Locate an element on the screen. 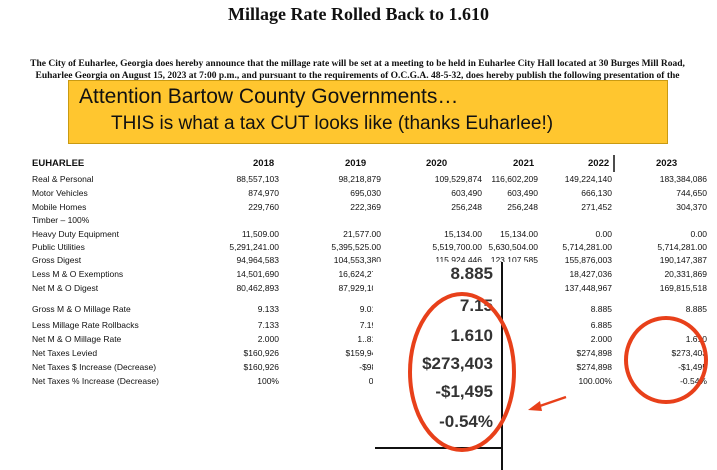 Image resolution: width=717 pixels, height=470 pixels. cell: 100.00% is located at coordinates (595, 381).